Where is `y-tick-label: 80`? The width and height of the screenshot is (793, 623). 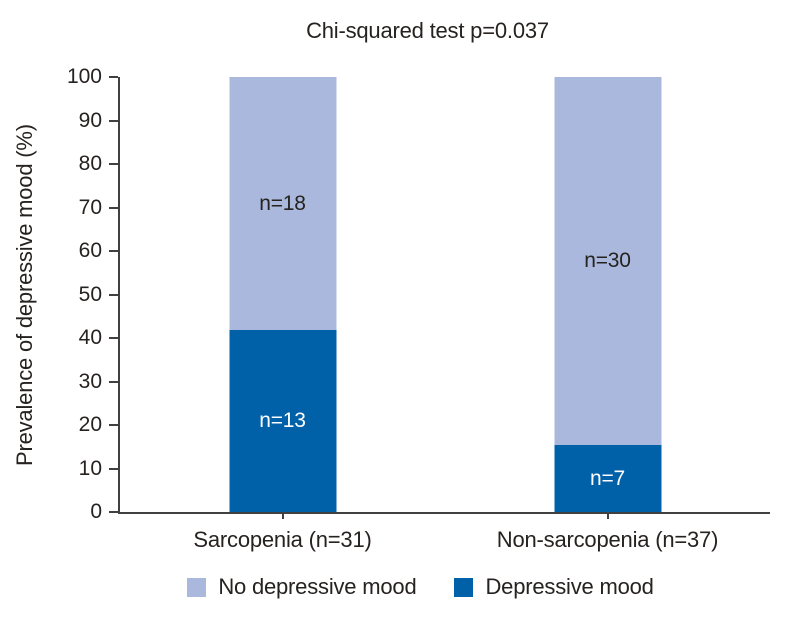 y-tick-label: 80 is located at coordinates (90, 163).